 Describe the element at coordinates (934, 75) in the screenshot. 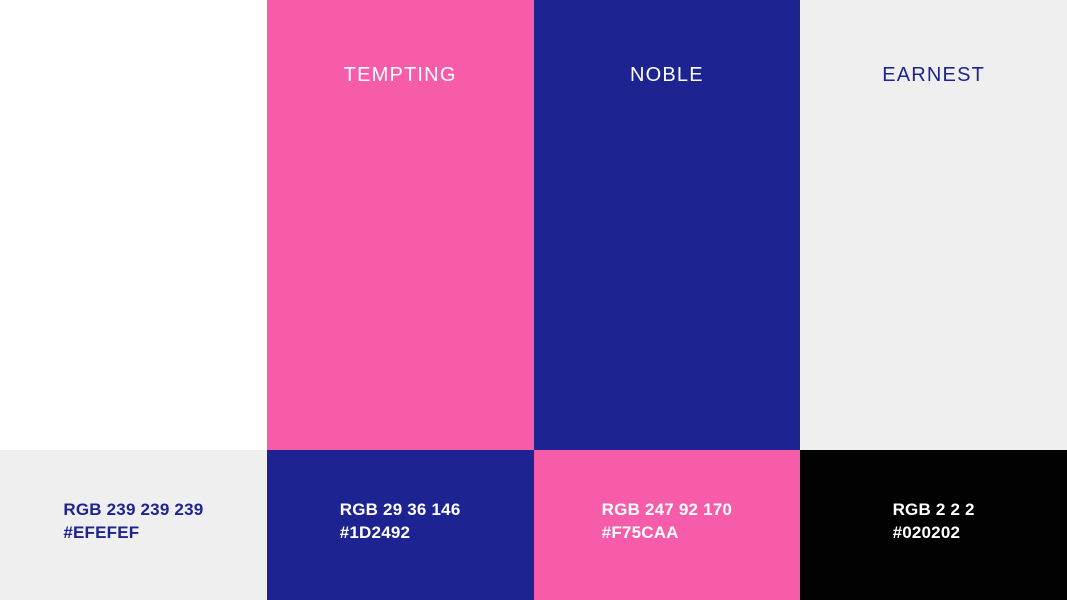

I see `swatch-name: EARNEST` at that location.